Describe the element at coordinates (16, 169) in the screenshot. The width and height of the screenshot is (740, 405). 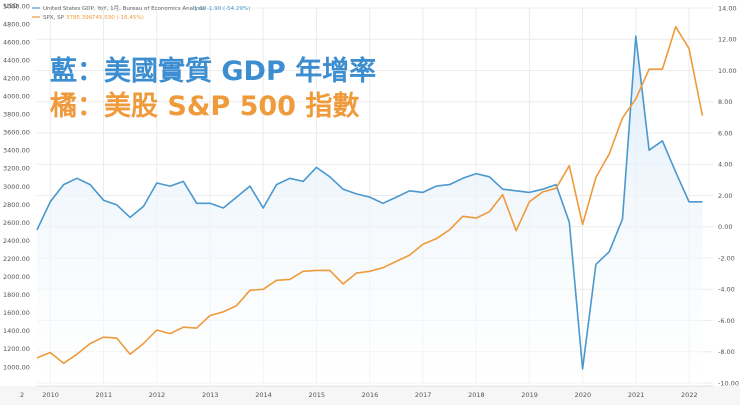
I see `left-axis-tick-label: 3200.00` at that location.